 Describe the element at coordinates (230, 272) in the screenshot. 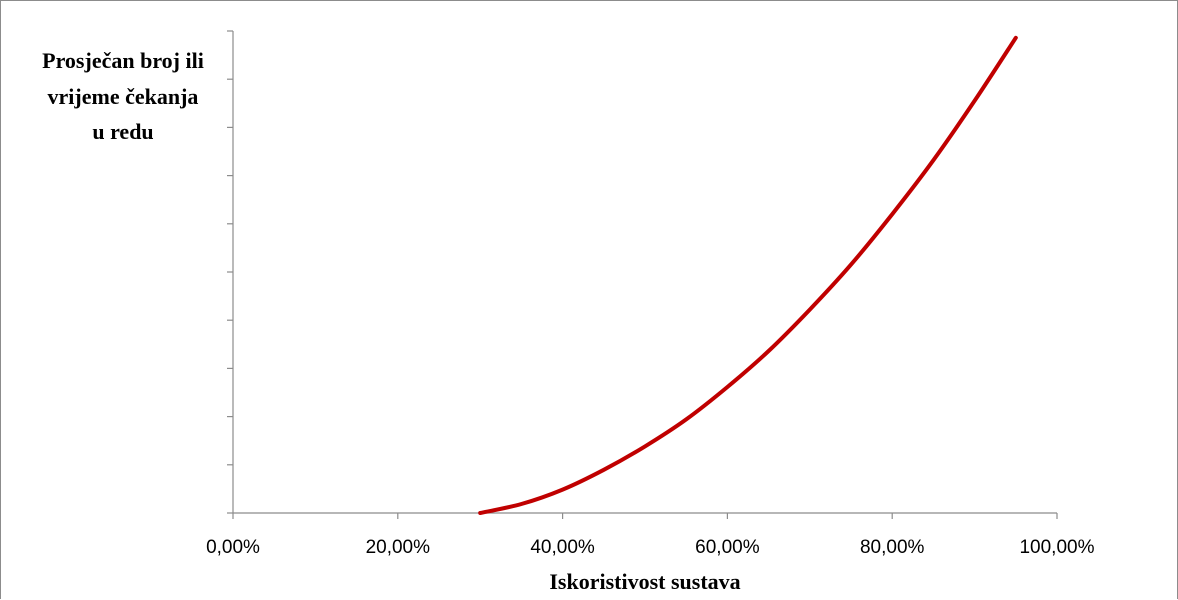

I see `y-ticks` at that location.